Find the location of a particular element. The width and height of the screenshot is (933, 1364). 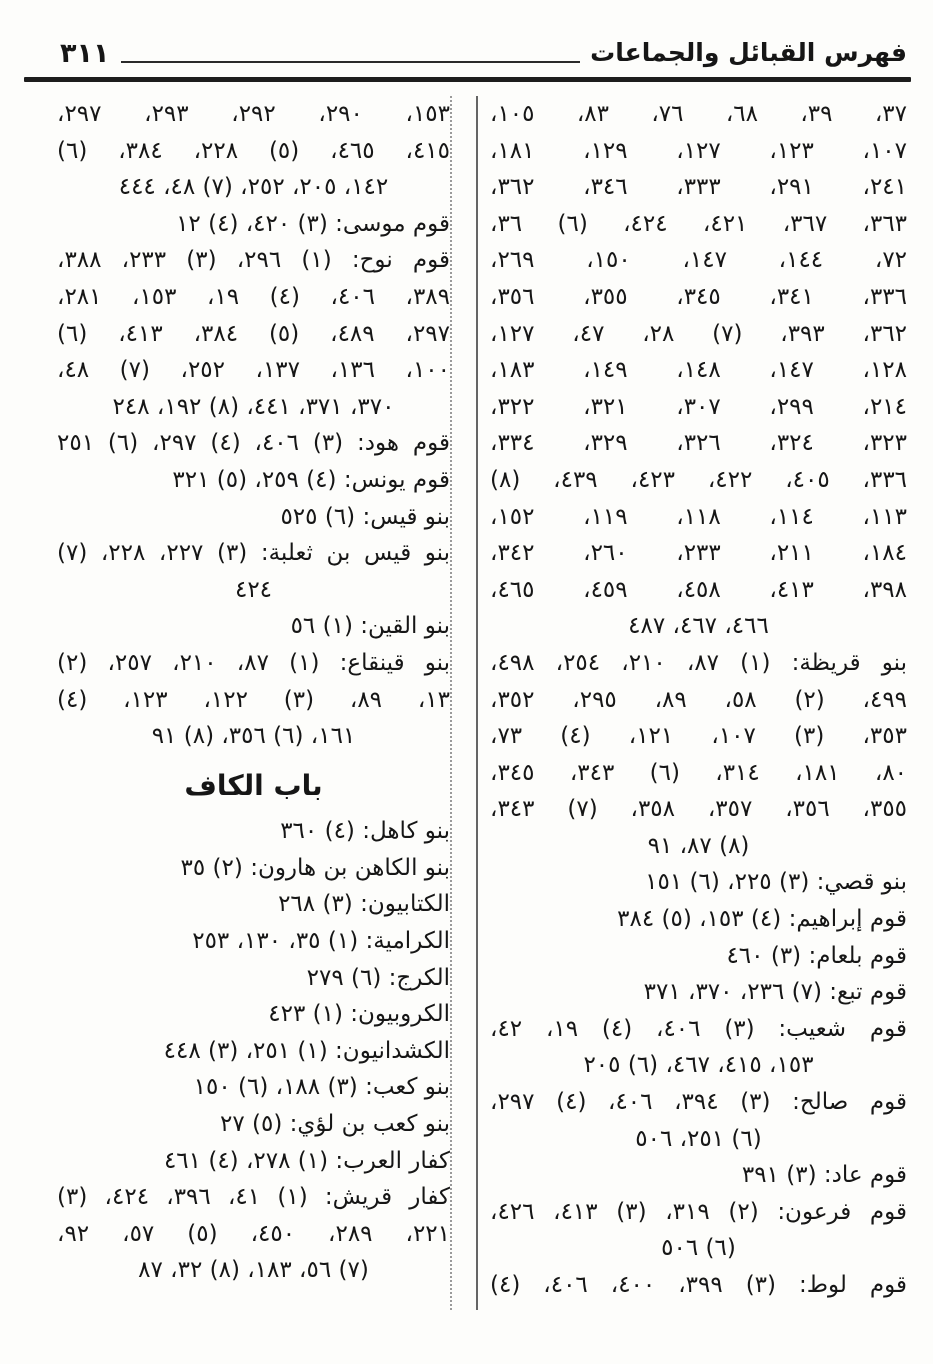

index-line: قوم شعيب: (٣) ٤٠٦، (٤) ١٩، ٤٢، is located at coordinates (698, 1028).